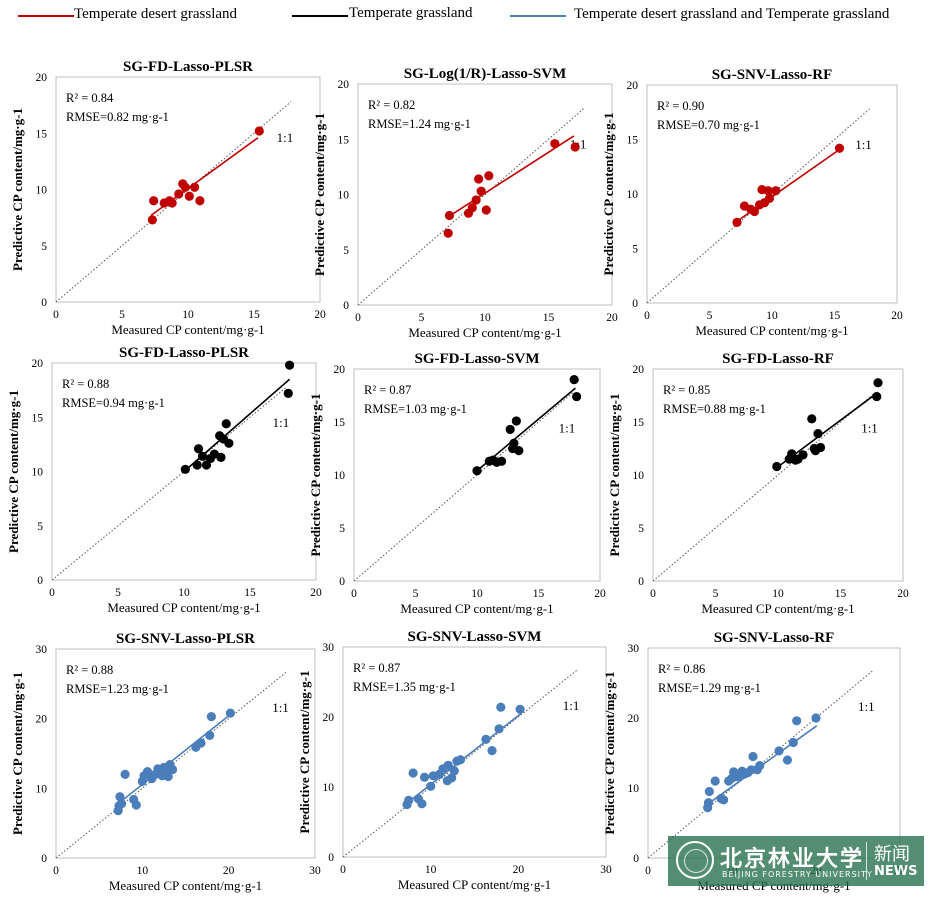 The height and width of the screenshot is (912, 942). What do you see at coordinates (681, 669) in the screenshot?
I see `r-squared-label: R² = 0.86` at bounding box center [681, 669].